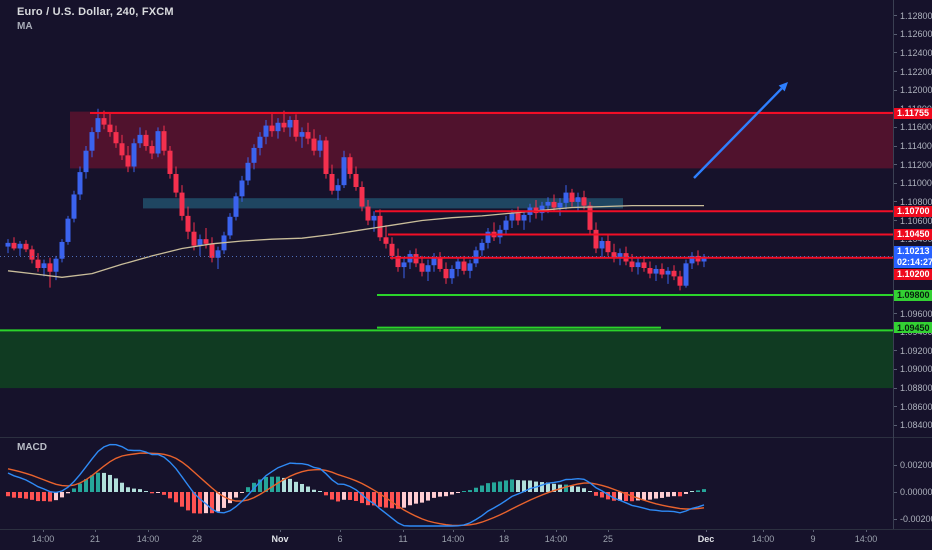 The height and width of the screenshot is (550, 932). I want to click on supply-zone, so click(481, 140).